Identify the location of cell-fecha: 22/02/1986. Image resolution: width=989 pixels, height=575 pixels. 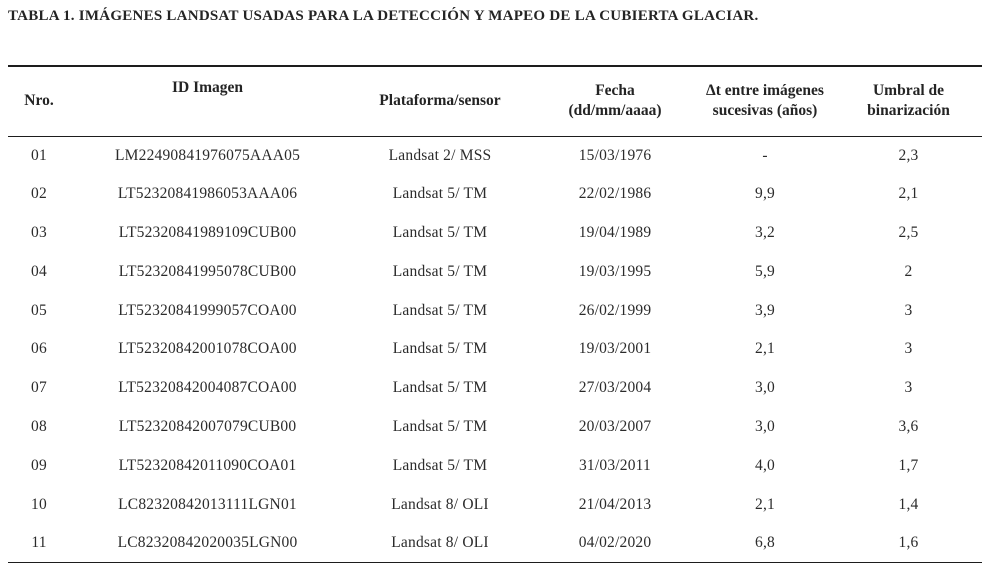
(615, 194).